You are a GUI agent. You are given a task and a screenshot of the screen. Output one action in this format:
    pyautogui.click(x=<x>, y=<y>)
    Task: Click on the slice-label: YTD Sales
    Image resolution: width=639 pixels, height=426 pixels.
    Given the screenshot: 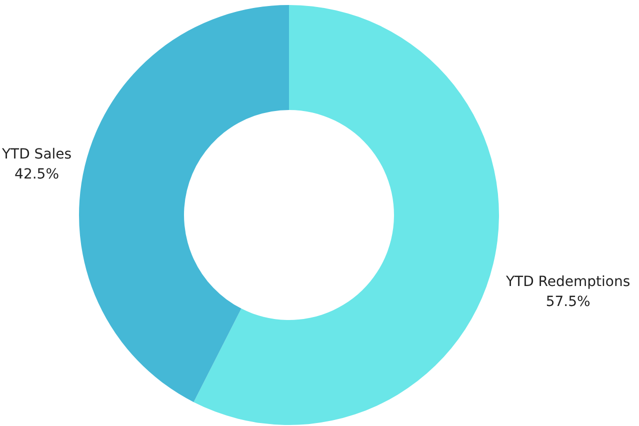 What is the action you would take?
    pyautogui.click(x=36, y=154)
    